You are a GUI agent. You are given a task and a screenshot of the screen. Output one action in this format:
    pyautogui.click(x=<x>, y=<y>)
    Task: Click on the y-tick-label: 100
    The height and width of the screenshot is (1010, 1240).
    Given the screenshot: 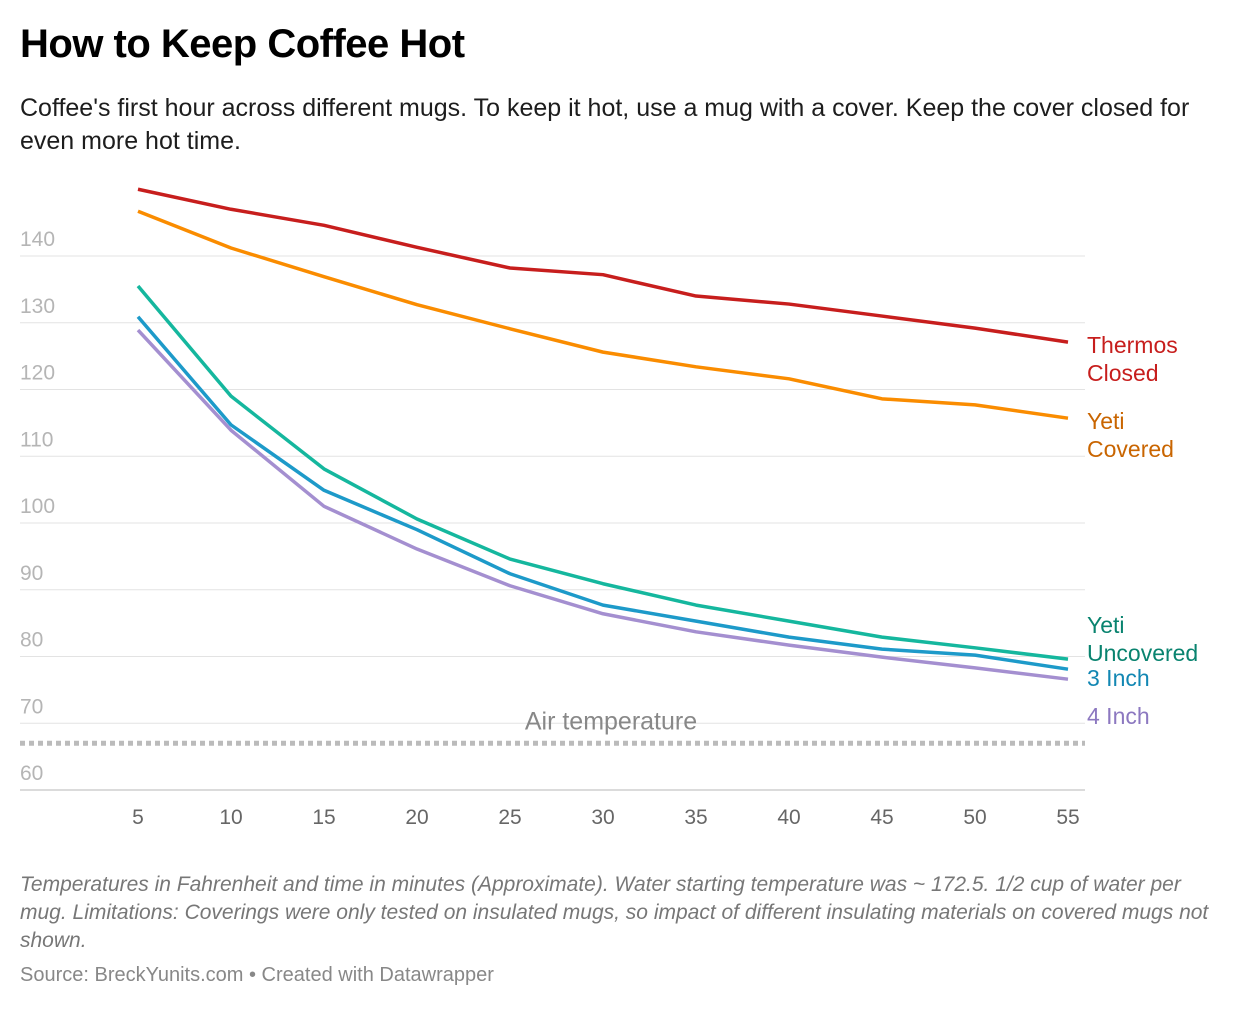 What is the action you would take?
    pyautogui.click(x=37, y=506)
    